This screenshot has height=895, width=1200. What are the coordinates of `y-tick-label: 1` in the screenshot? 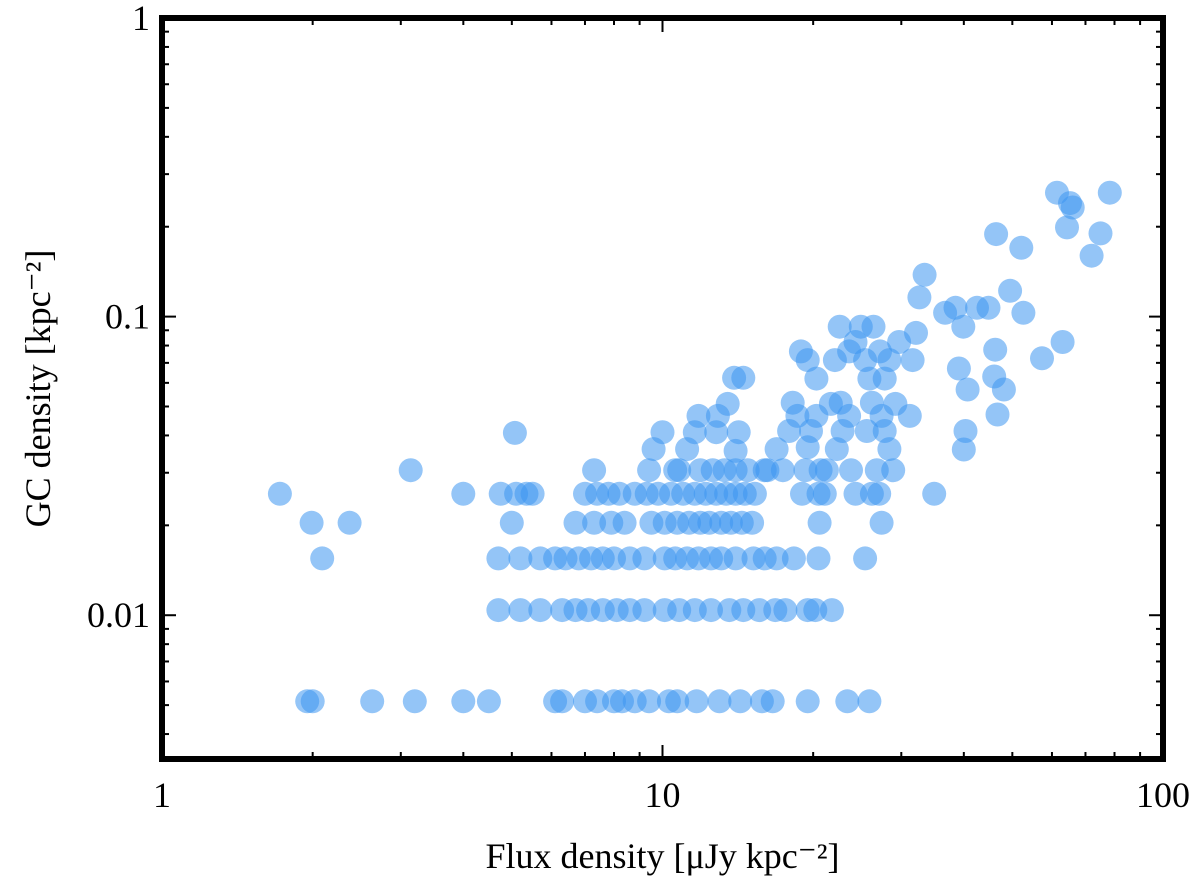 It's located at (141, 19).